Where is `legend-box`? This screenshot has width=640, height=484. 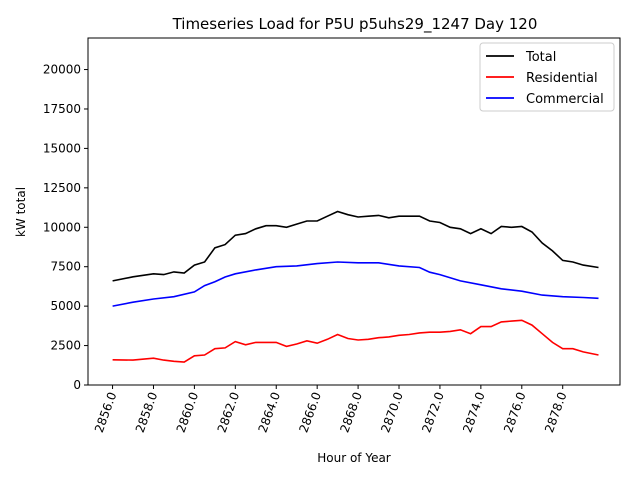
legend-box is located at coordinates (547, 77).